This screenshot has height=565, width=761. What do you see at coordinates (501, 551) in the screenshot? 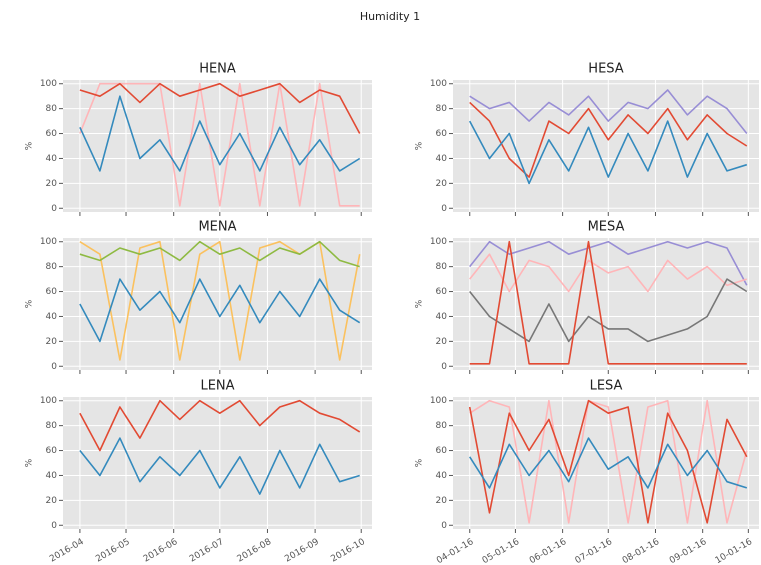
I see `x-tick-label: 05-01-16` at bounding box center [501, 551].